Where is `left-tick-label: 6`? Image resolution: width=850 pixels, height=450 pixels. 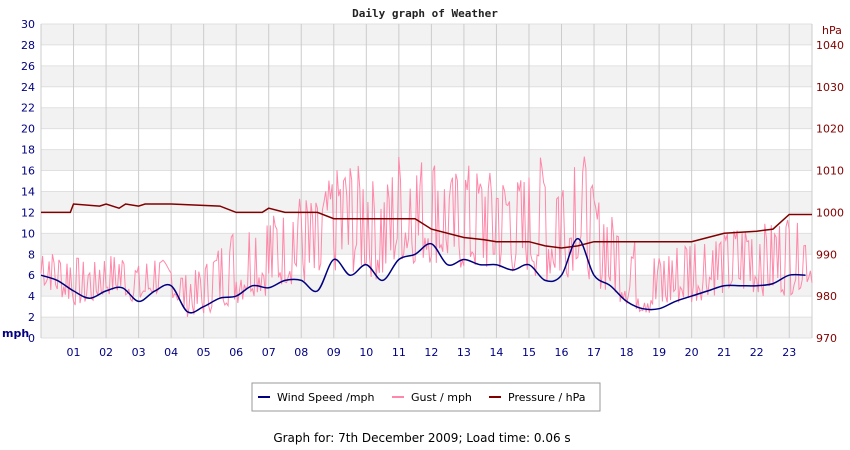
left-tick-label: 6 is located at coordinates (31, 275).